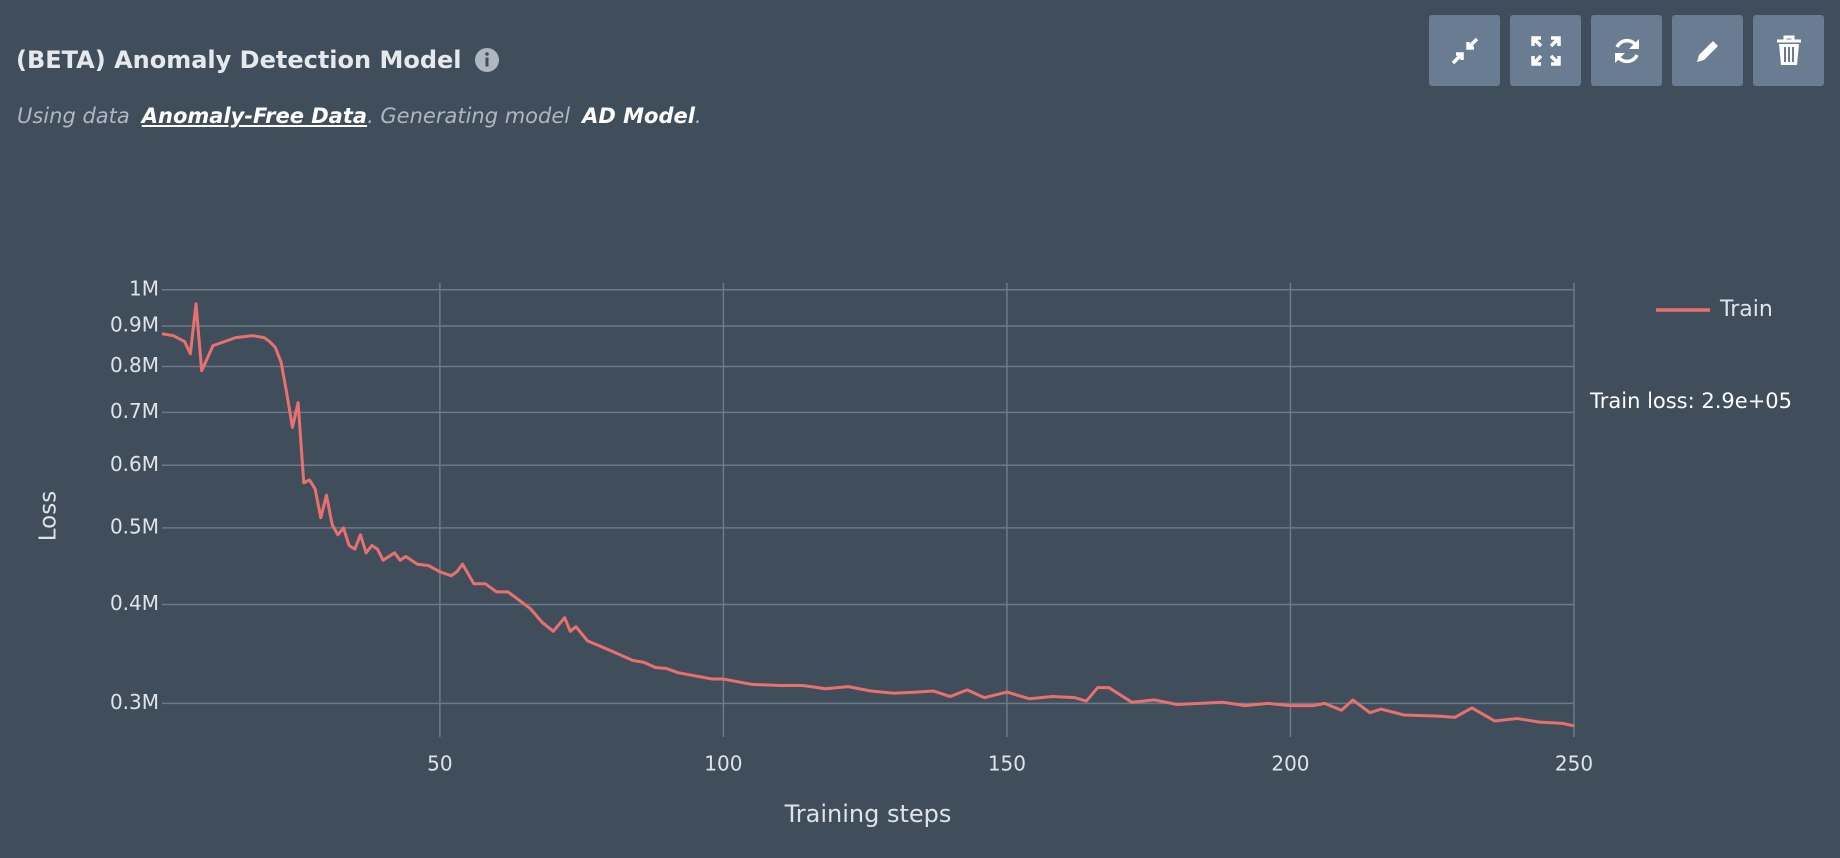 The image size is (1840, 858). Describe the element at coordinates (49, 516) in the screenshot. I see `y-axis-label: Loss` at that location.